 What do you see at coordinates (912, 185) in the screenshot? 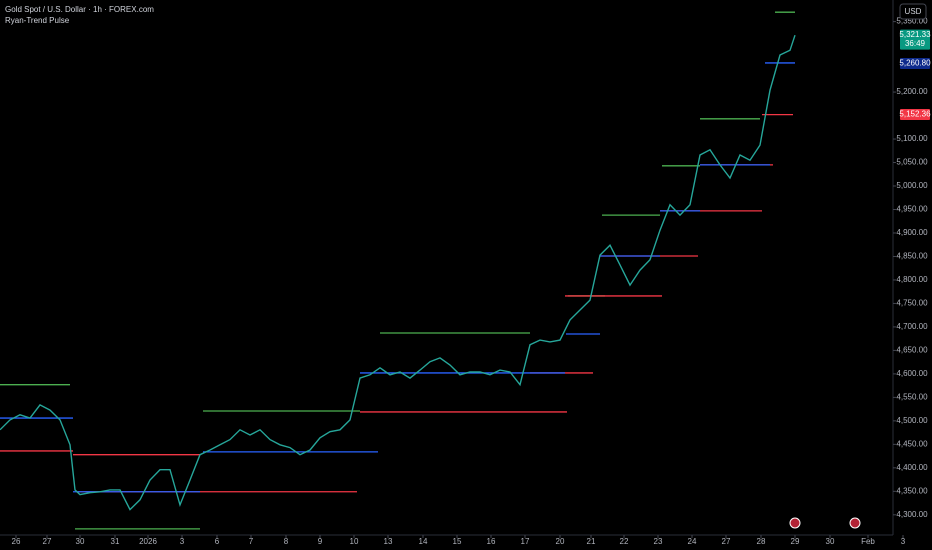
I see `y-tick-label: 5,000.00` at bounding box center [912, 185].